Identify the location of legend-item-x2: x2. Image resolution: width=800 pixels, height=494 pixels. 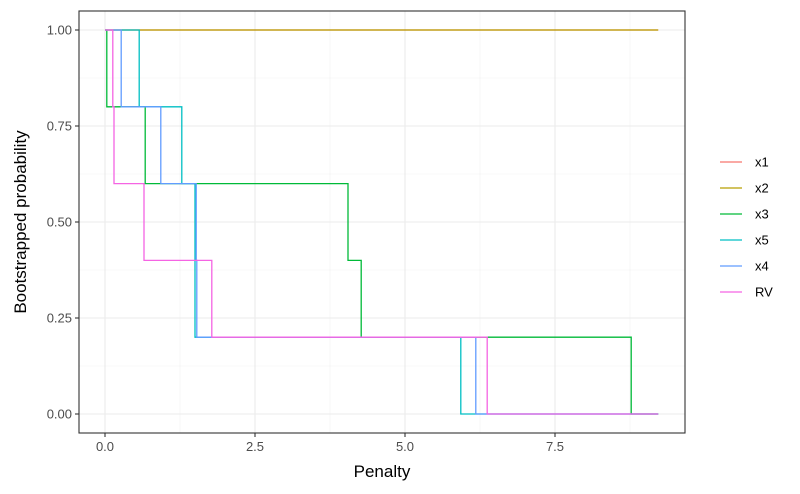
(744, 188).